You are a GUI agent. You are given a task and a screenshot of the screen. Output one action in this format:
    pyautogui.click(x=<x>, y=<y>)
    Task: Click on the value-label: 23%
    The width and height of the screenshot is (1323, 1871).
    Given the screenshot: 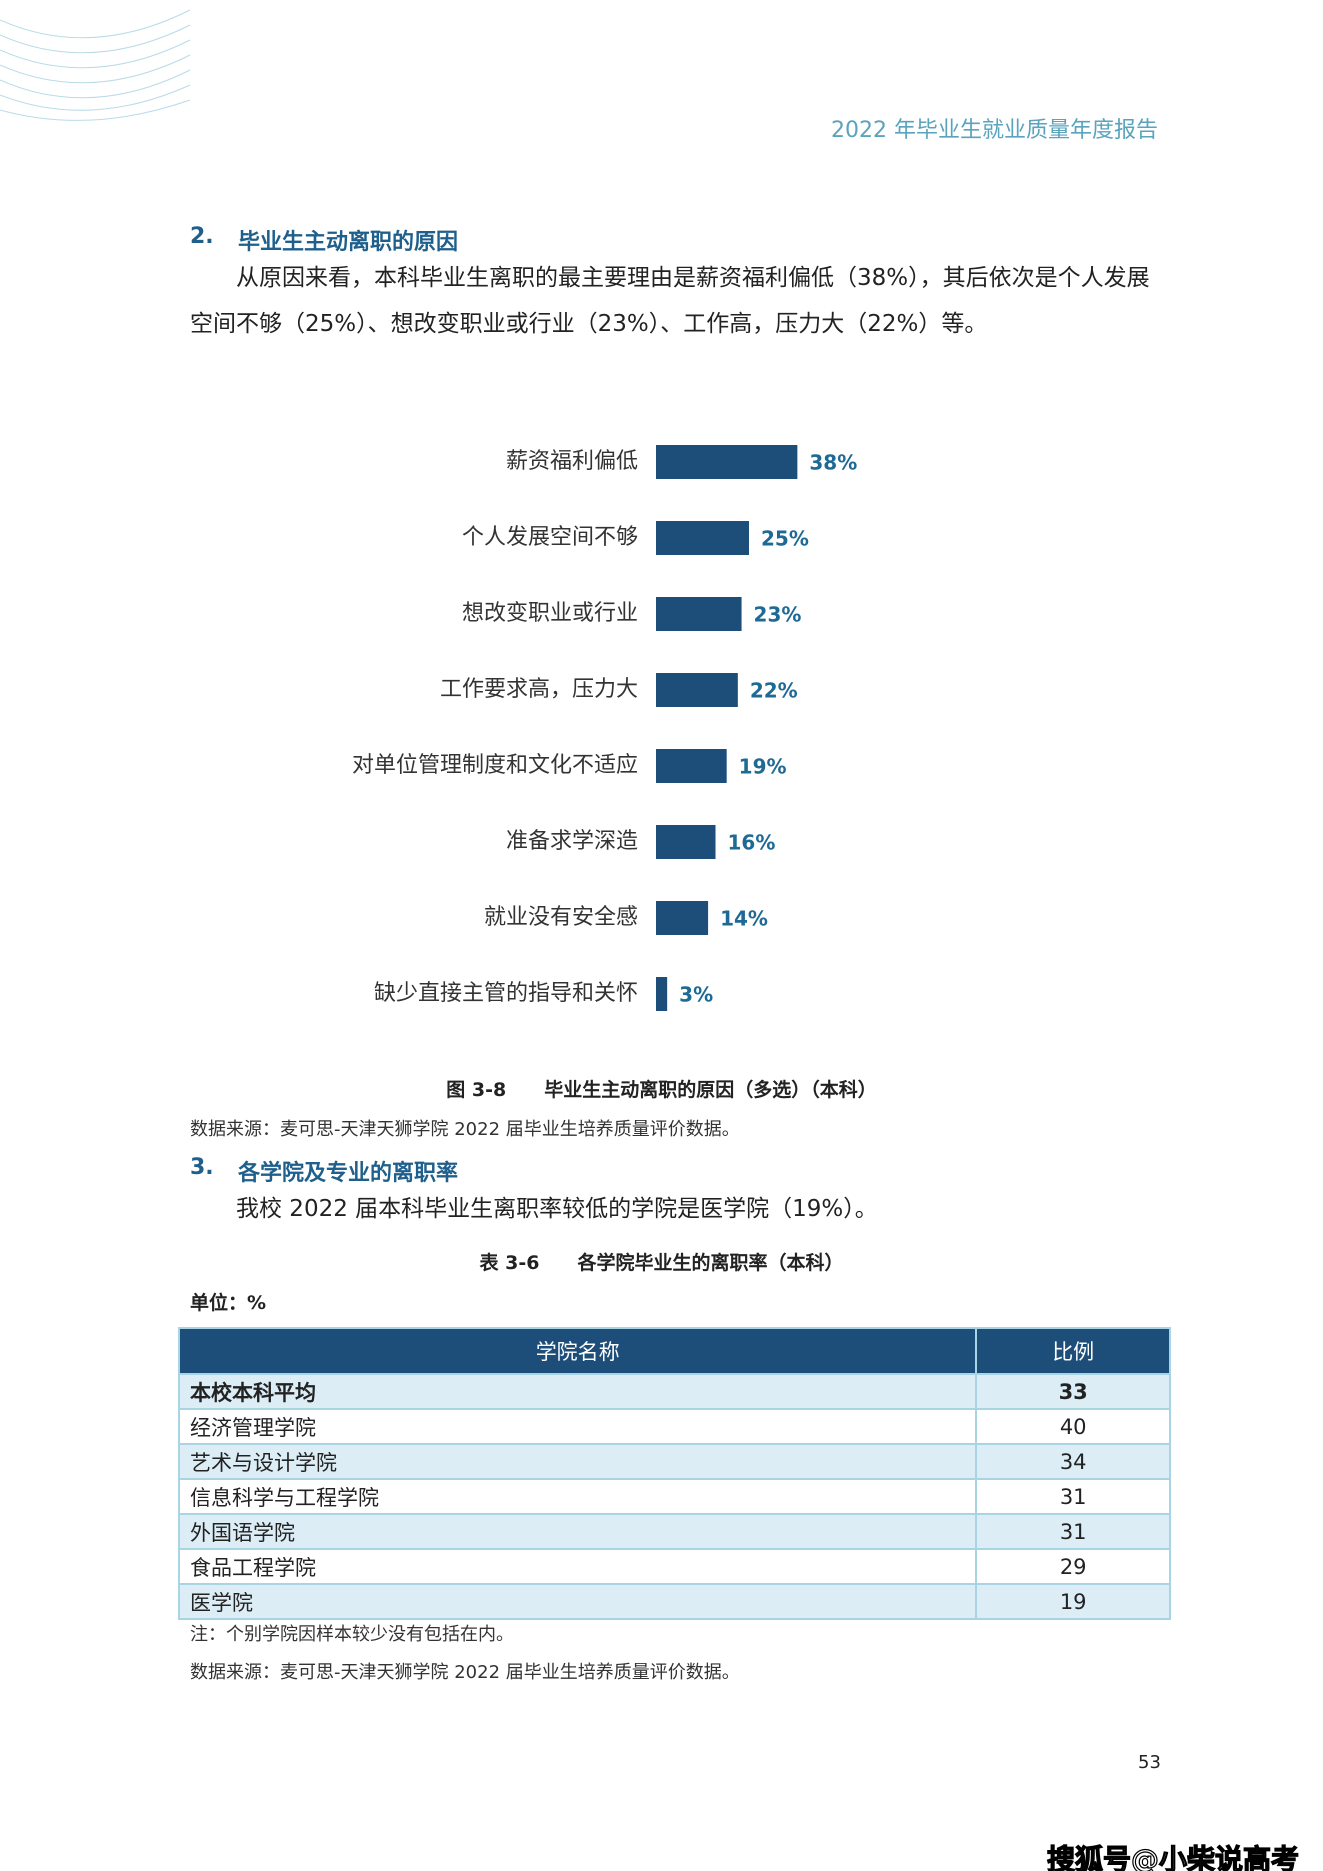 What is the action you would take?
    pyautogui.click(x=778, y=615)
    